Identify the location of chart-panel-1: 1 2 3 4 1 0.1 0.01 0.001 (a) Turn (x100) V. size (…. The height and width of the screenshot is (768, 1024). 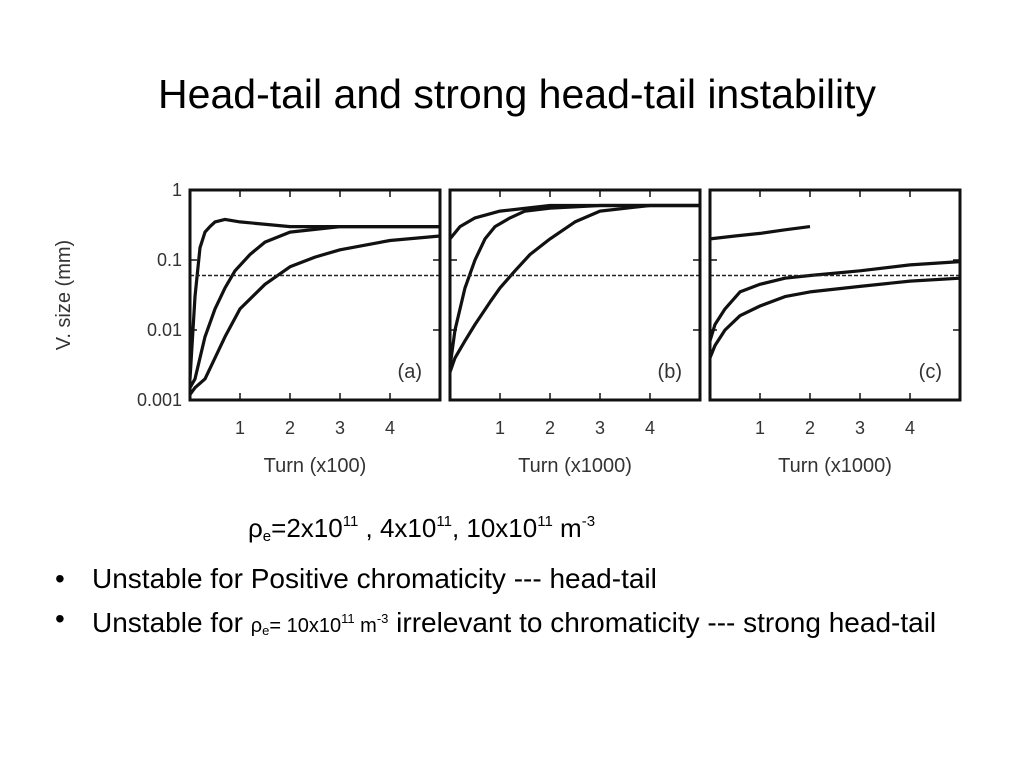
(247, 328).